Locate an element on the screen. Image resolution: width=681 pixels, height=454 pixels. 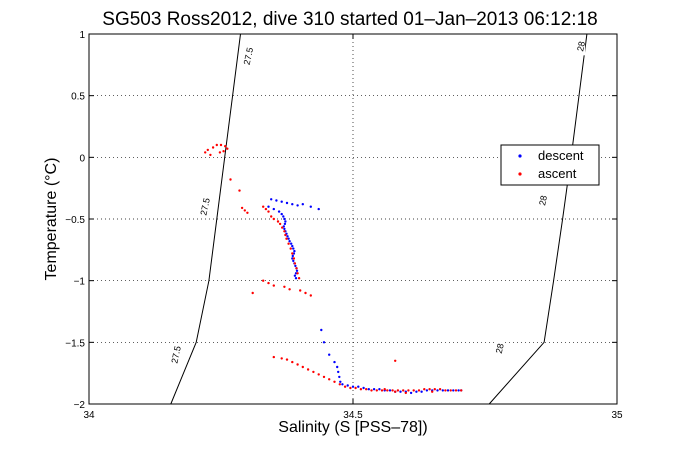
x-tick-label: 34 is located at coordinates (89, 415).